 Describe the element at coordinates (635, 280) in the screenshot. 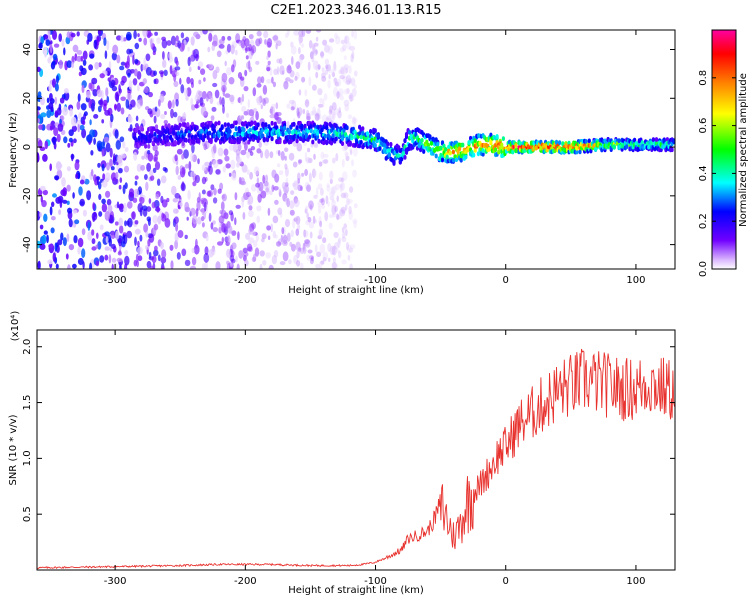

I see `x-tick-label: 100` at that location.